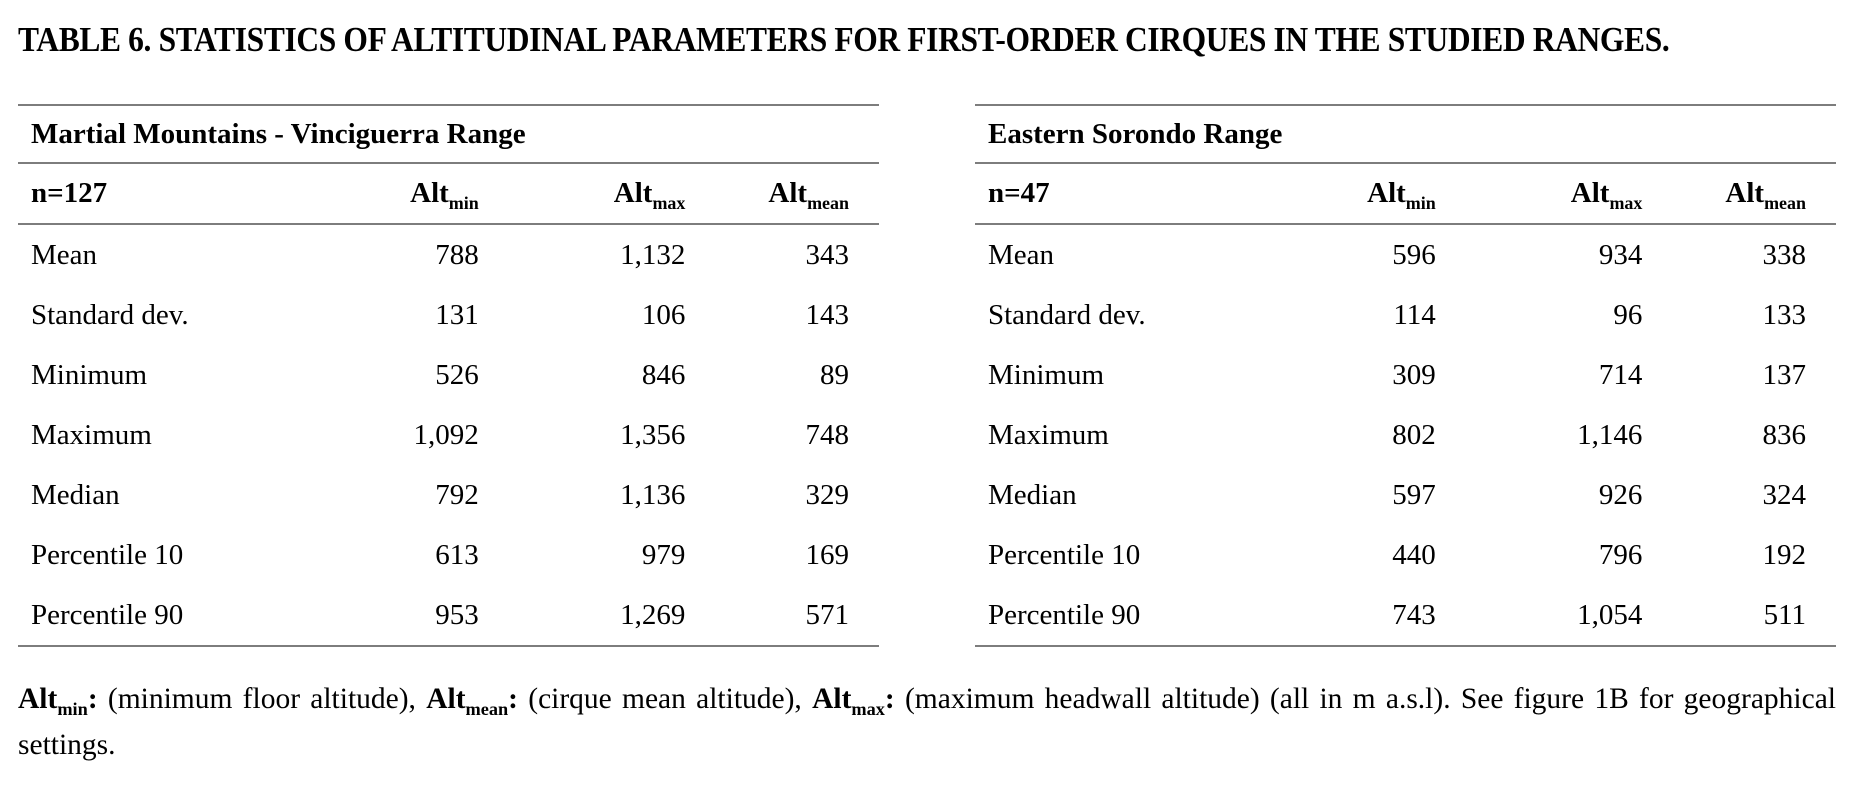  I want to click on cell-alt-max: 846, so click(663, 374).